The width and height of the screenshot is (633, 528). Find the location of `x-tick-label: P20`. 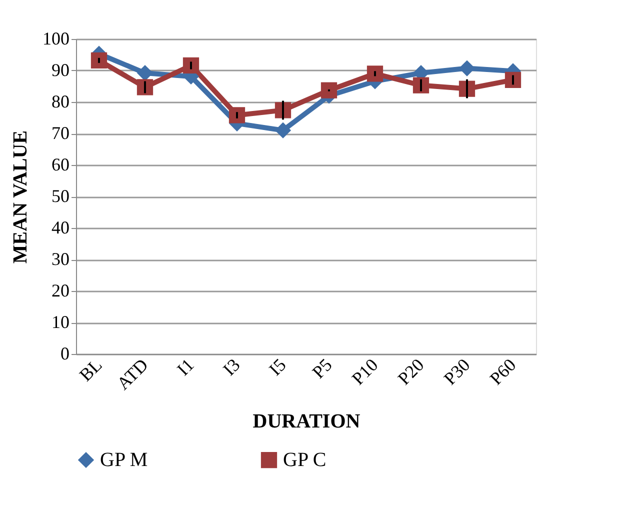

x-tick-label: P20 is located at coordinates (411, 371).